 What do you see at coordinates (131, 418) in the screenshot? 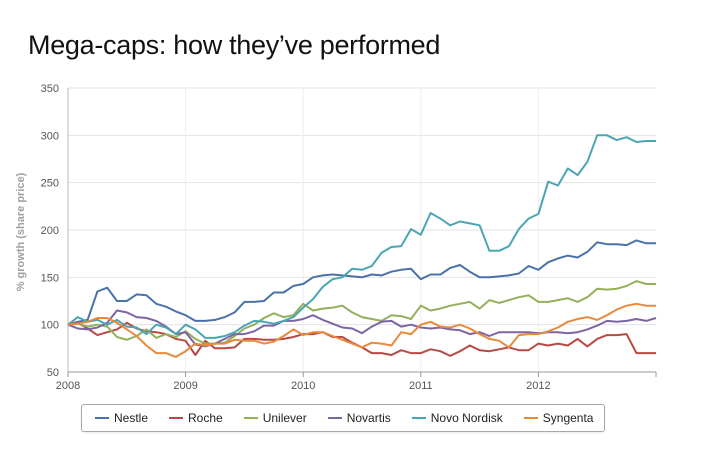
I see `legend-label: Nestle` at bounding box center [131, 418].